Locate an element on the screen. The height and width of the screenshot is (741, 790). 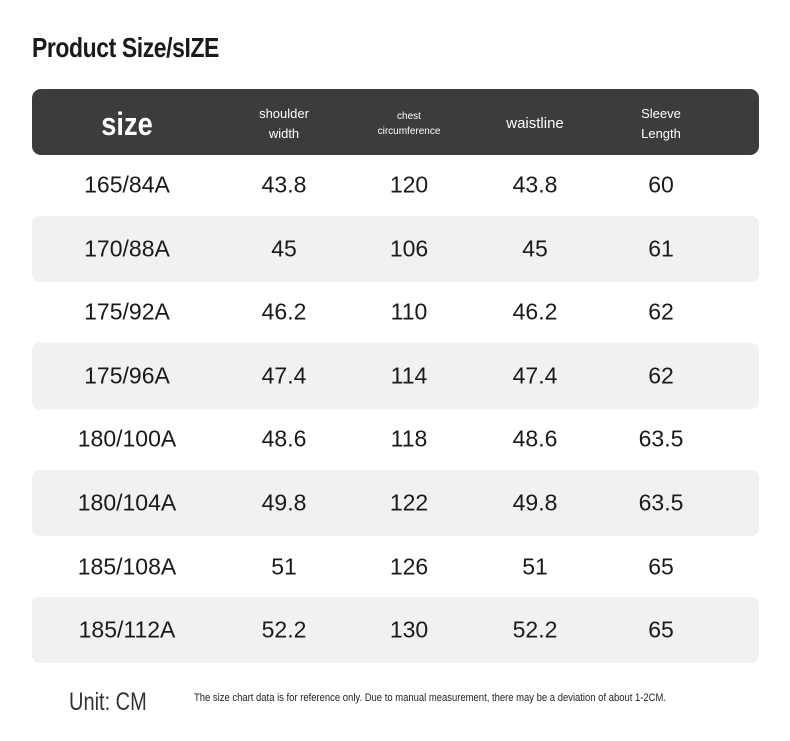
table-cell: 61 is located at coordinates (661, 248).